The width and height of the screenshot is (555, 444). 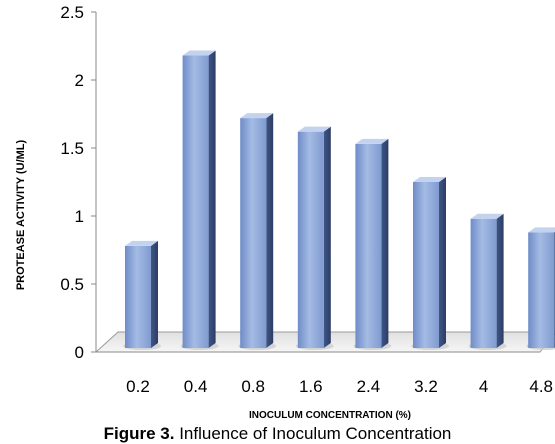 I want to click on y-tick-label: 0, so click(x=79, y=352).